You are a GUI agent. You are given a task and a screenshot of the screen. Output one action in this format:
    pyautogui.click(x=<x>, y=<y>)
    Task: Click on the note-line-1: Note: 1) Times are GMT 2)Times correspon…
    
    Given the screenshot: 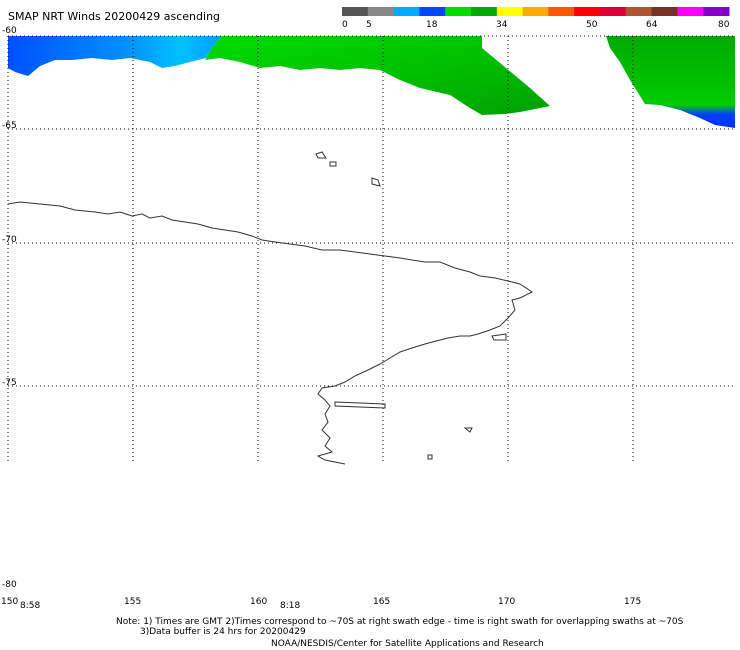 What is the action you would take?
    pyautogui.click(x=400, y=622)
    